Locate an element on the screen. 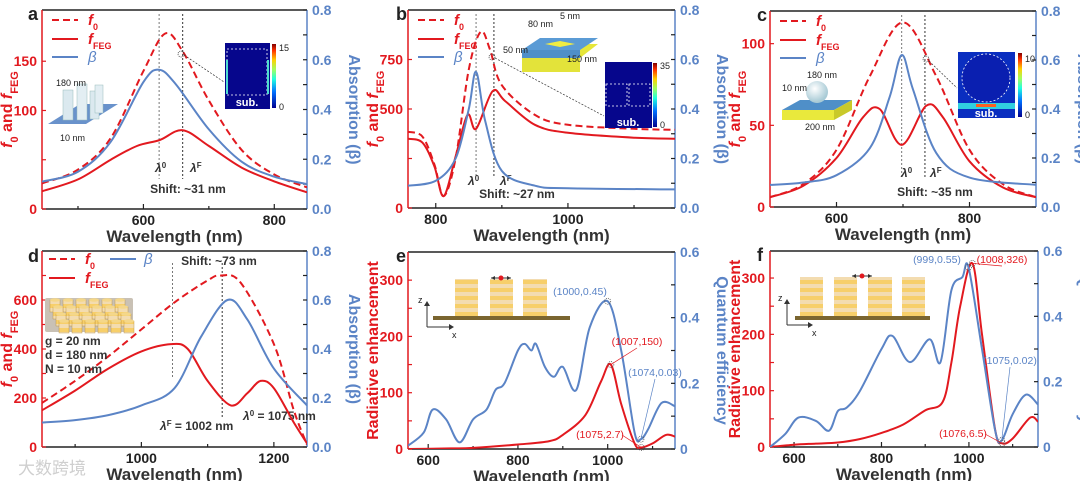 This screenshot has height=481, width=1080. left-y-axis-title: Radiative enhancement is located at coordinates (373, 349).